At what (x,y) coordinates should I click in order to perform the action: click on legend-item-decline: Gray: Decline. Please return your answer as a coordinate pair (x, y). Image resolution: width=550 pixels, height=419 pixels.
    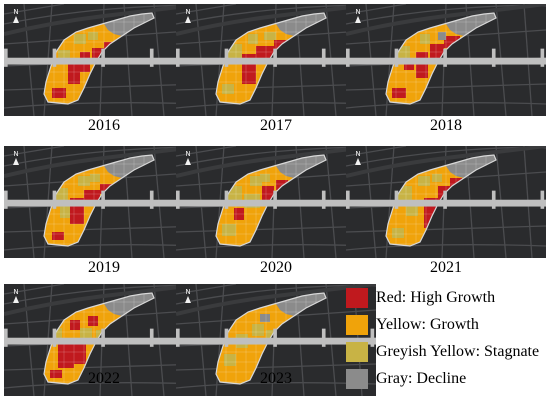
    Looking at the image, I should click on (448, 379).